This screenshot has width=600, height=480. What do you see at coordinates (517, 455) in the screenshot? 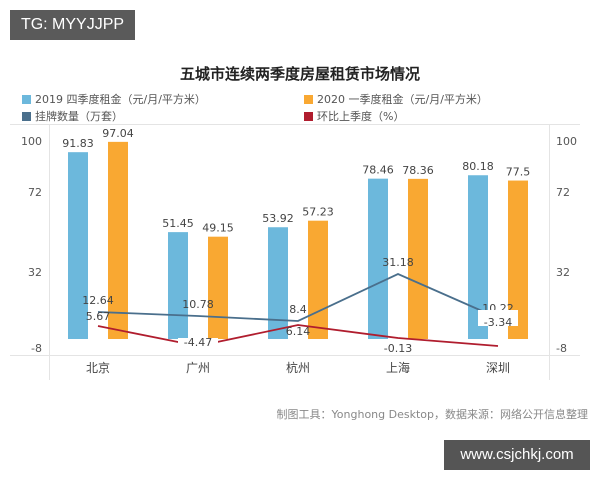
I see `watermark-url: www.csjchkj.com` at bounding box center [517, 455].